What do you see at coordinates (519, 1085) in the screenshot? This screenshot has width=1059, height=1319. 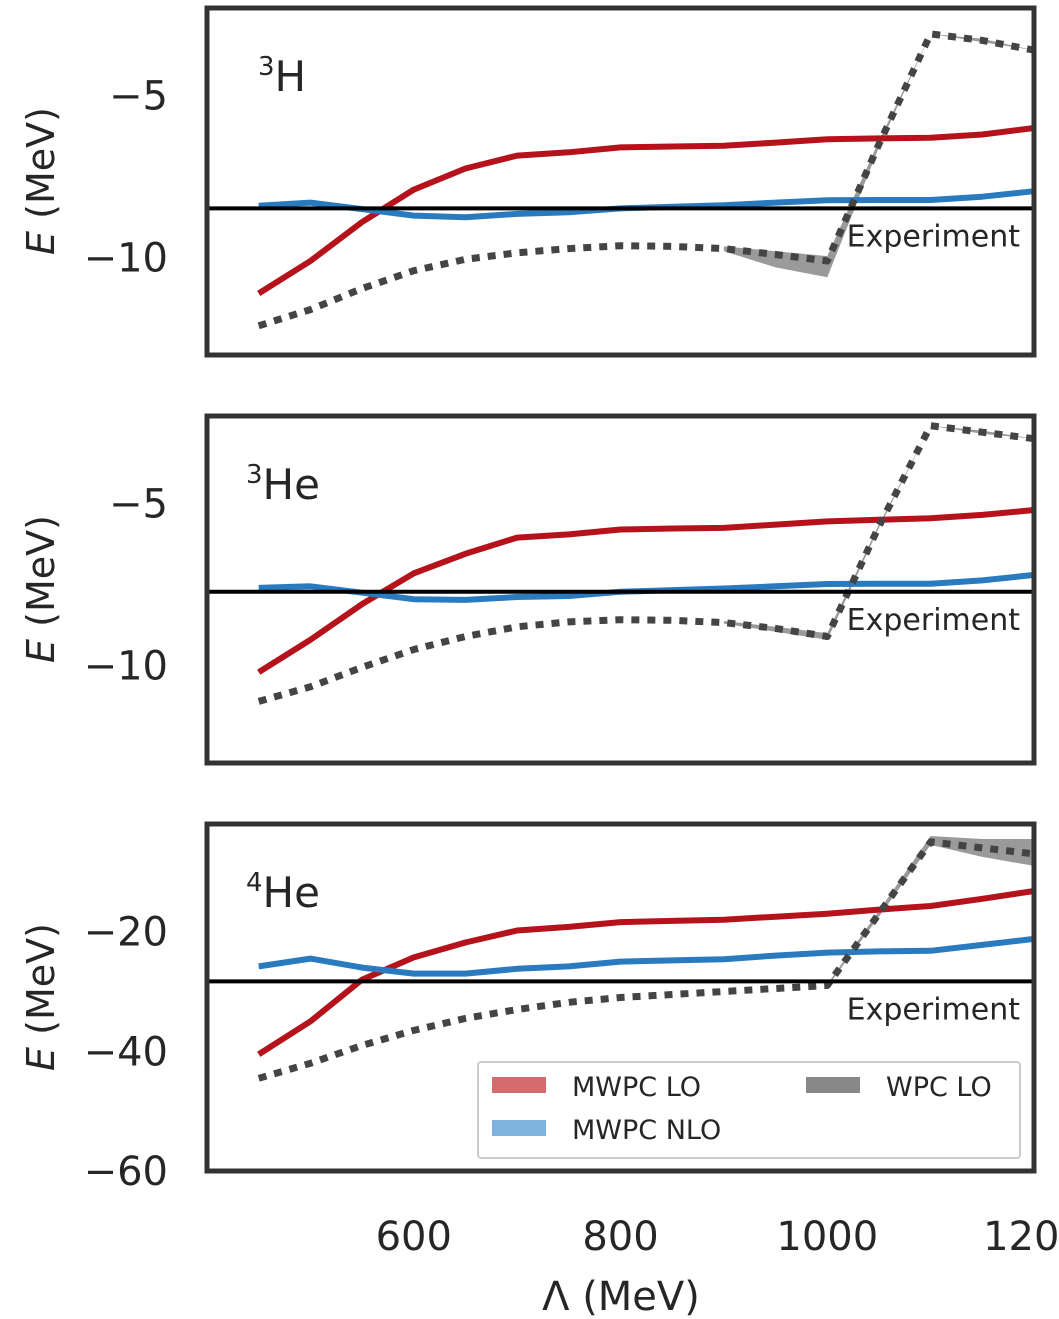 I see `legend-swatch-mwpc-lo` at bounding box center [519, 1085].